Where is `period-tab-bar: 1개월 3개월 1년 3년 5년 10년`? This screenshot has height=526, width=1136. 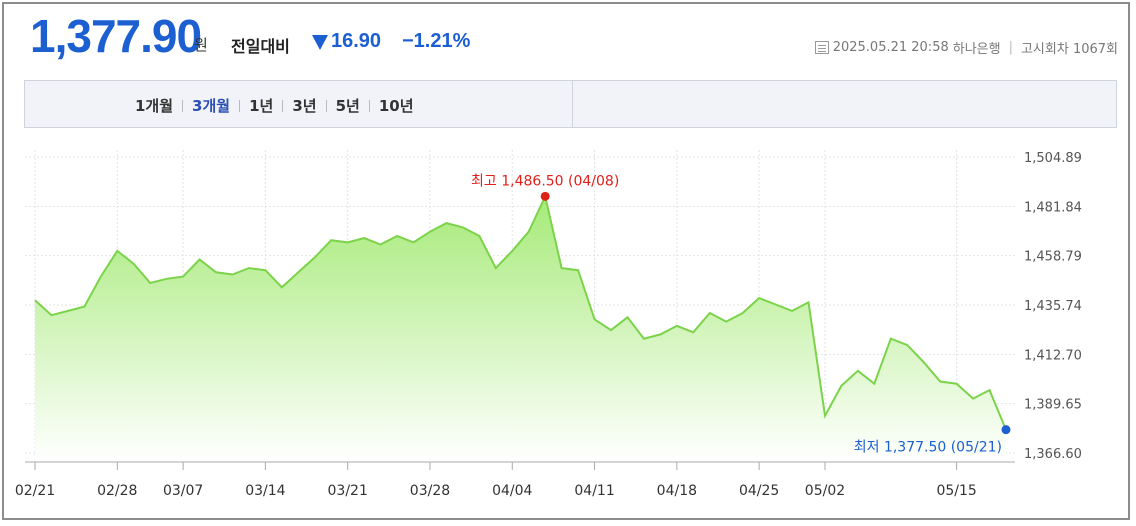 period-tab-bar: 1개월 3개월 1년 3년 5년 10년 is located at coordinates (570, 104).